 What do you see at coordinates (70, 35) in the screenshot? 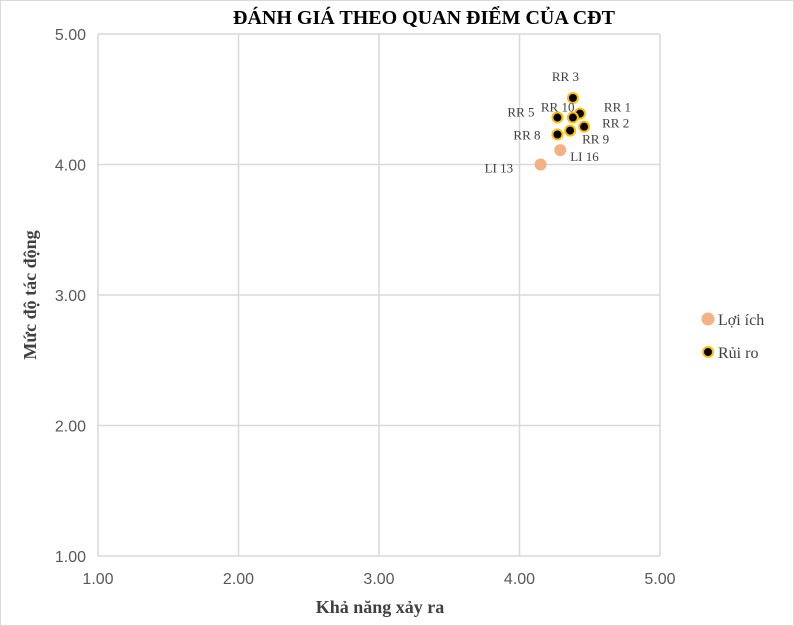
I see `y-tick-label: 5.00` at bounding box center [70, 35].